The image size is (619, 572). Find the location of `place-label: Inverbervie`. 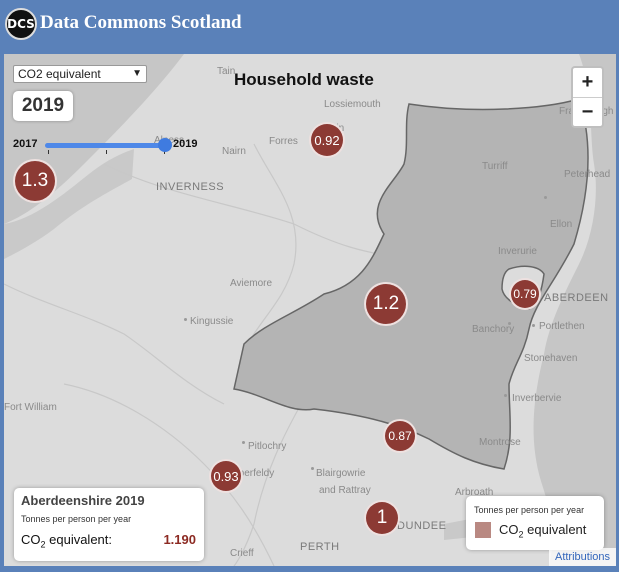

place-label: Inverbervie is located at coordinates (537, 398).